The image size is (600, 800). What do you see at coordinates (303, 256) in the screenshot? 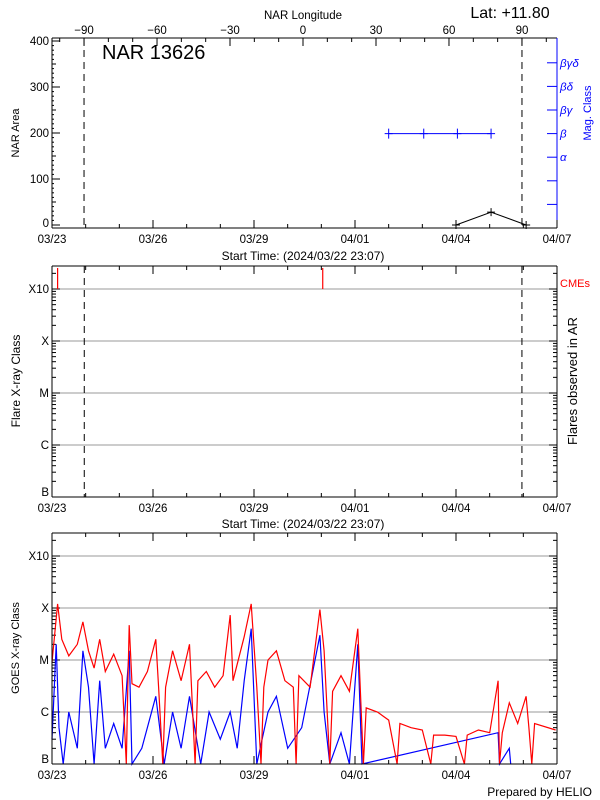
I see `panel1-xlabel: Start Time: (2024/03/22 23:07)` at bounding box center [303, 256].